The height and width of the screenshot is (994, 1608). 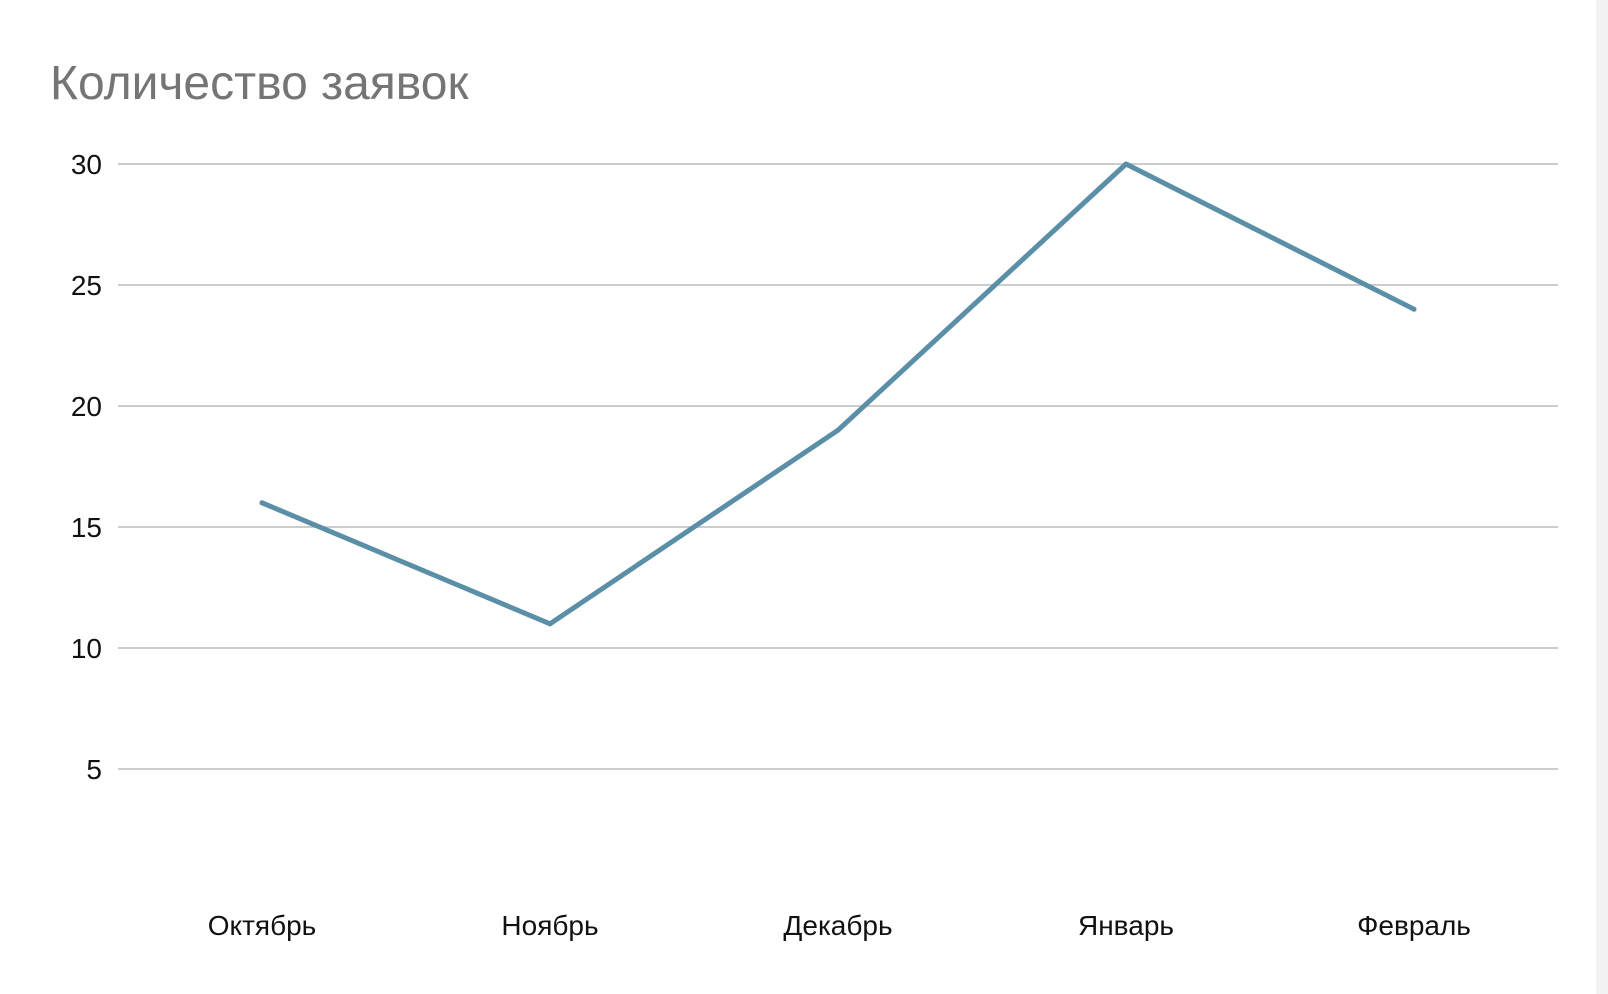 I want to click on y-tick-label: 10, so click(x=86, y=648).